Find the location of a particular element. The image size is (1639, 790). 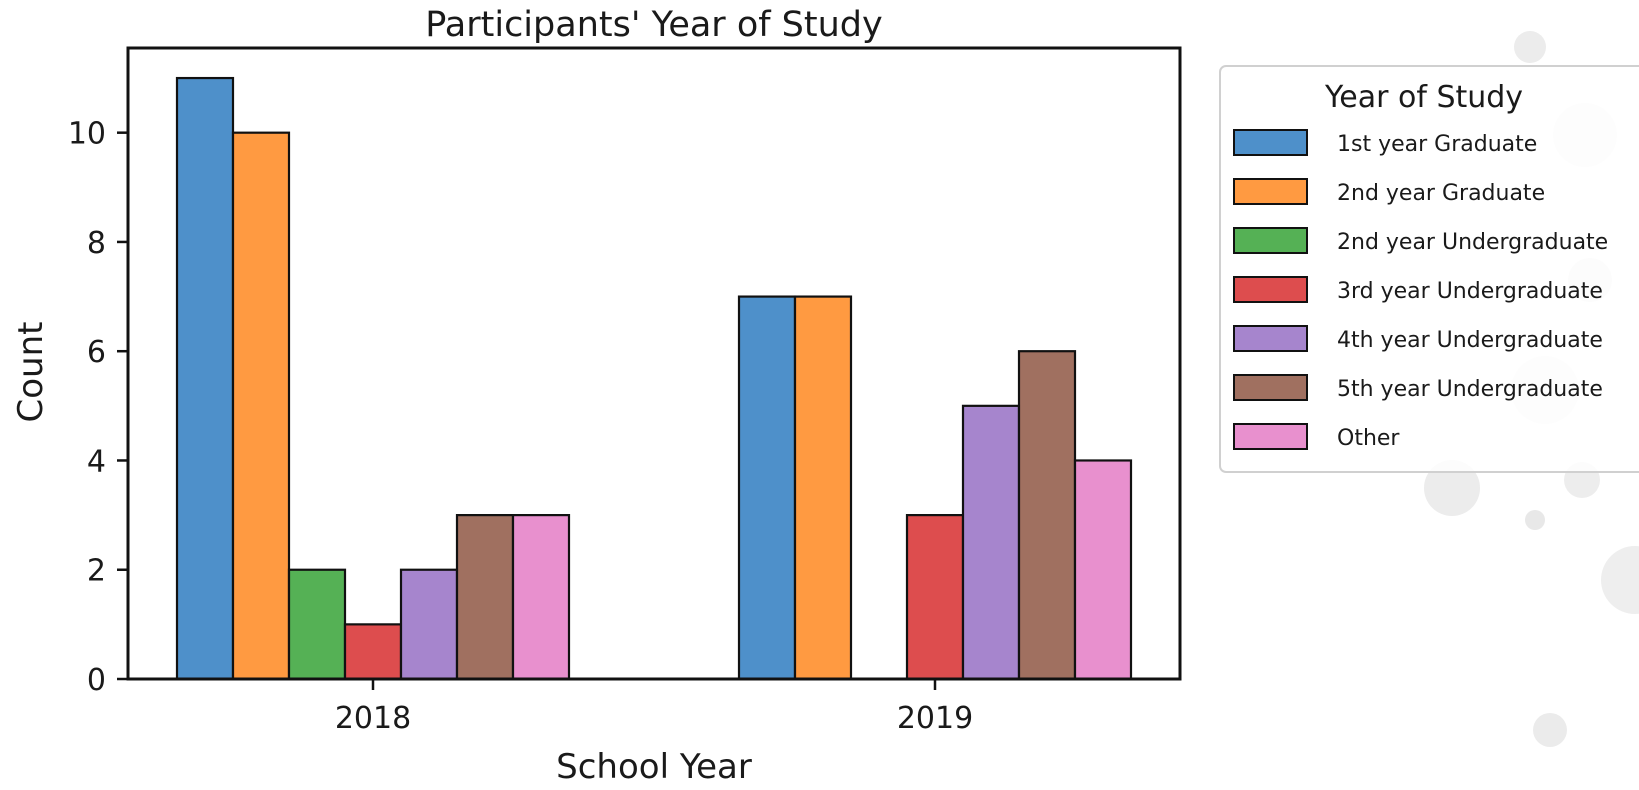

legend-label-2: 2nd year Graduate is located at coordinates (1441, 193).